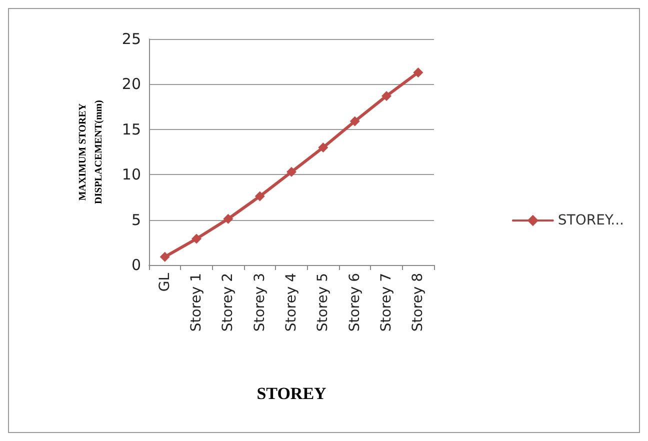 This screenshot has width=648, height=441. I want to click on x-tick-label: Storey 2, so click(228, 302).